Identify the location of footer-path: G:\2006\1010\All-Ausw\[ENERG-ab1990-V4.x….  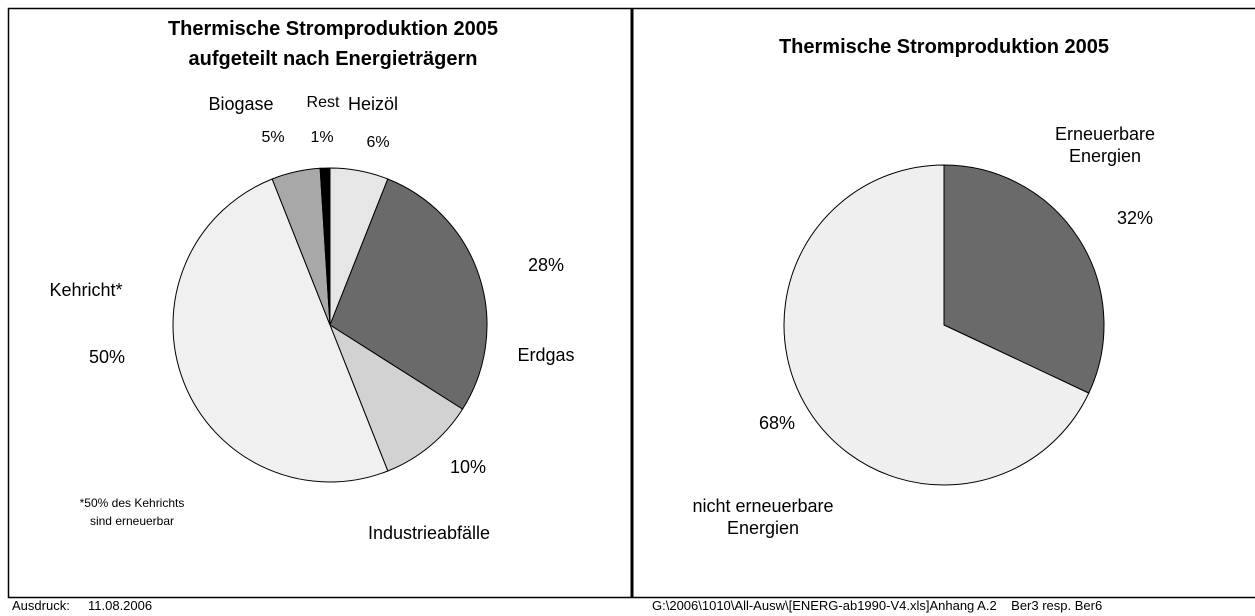
(877, 605).